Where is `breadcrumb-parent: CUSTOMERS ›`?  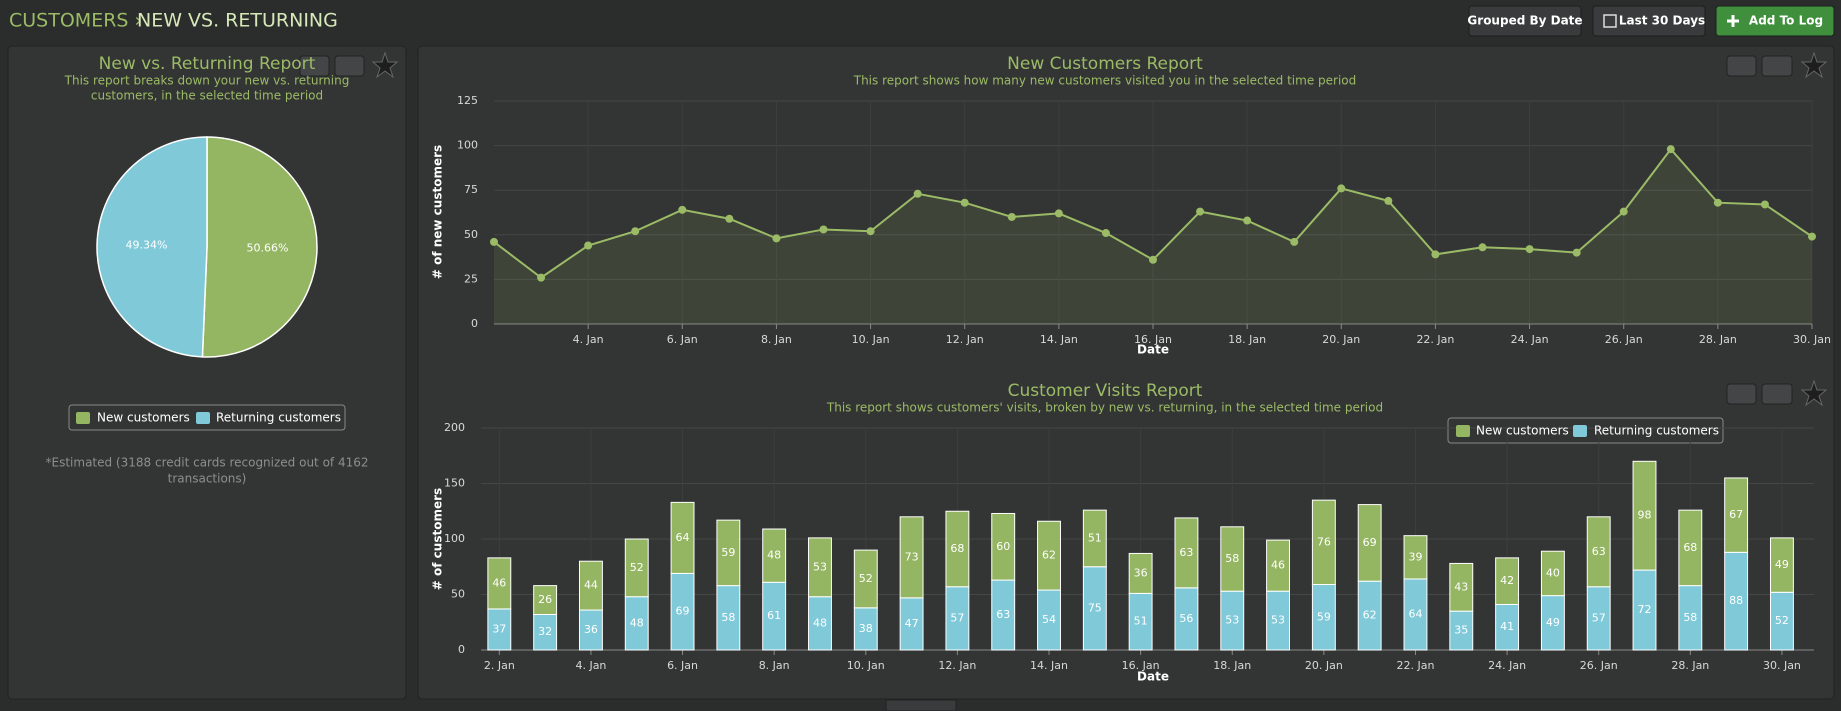
breadcrumb-parent: CUSTOMERS › is located at coordinates (75, 21).